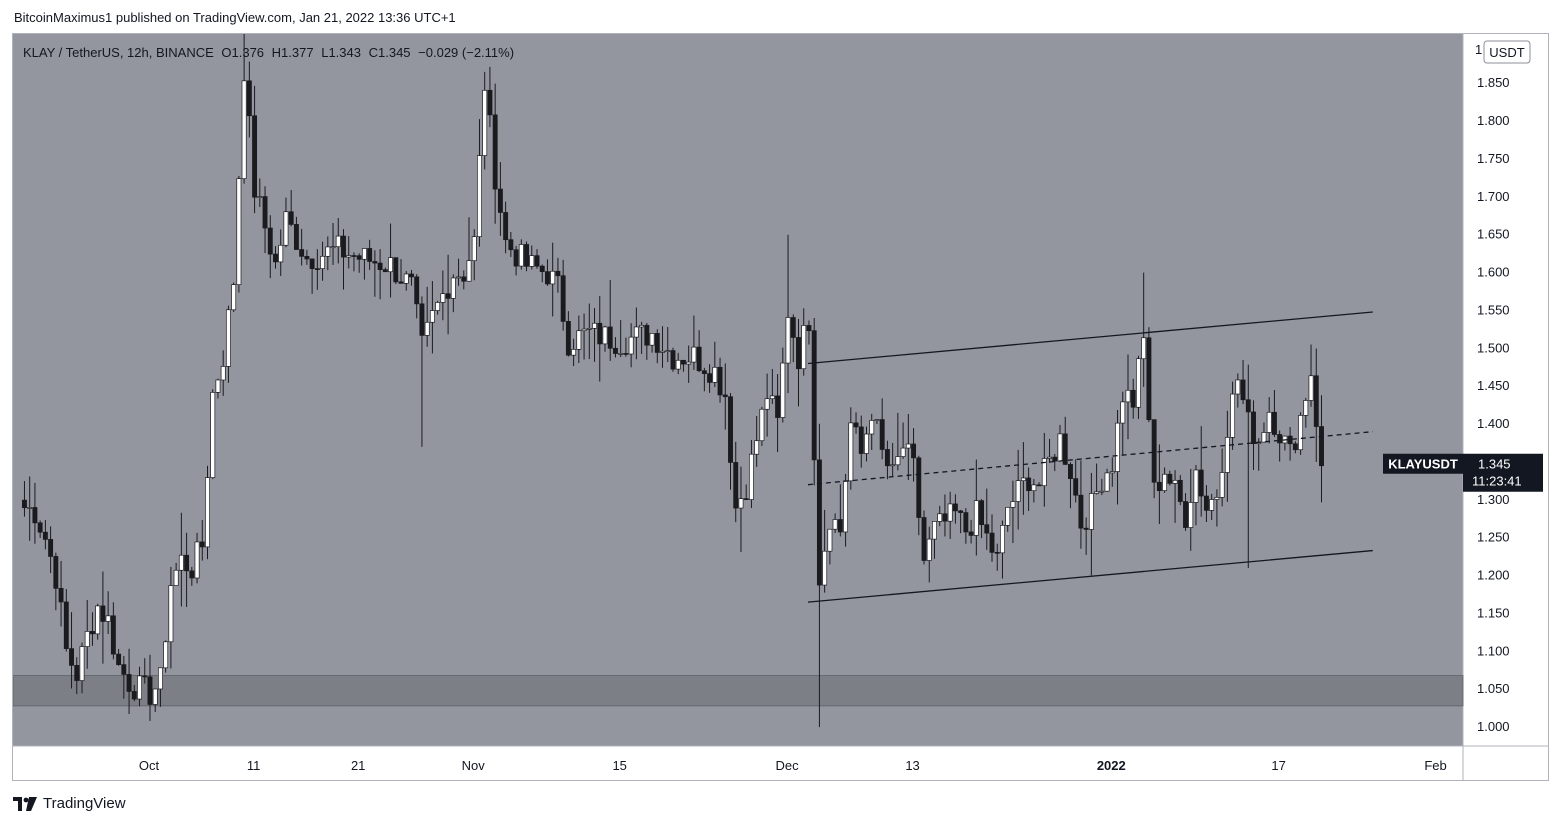  What do you see at coordinates (389, 52) in the screenshot?
I see `close-value: C1.345` at bounding box center [389, 52].